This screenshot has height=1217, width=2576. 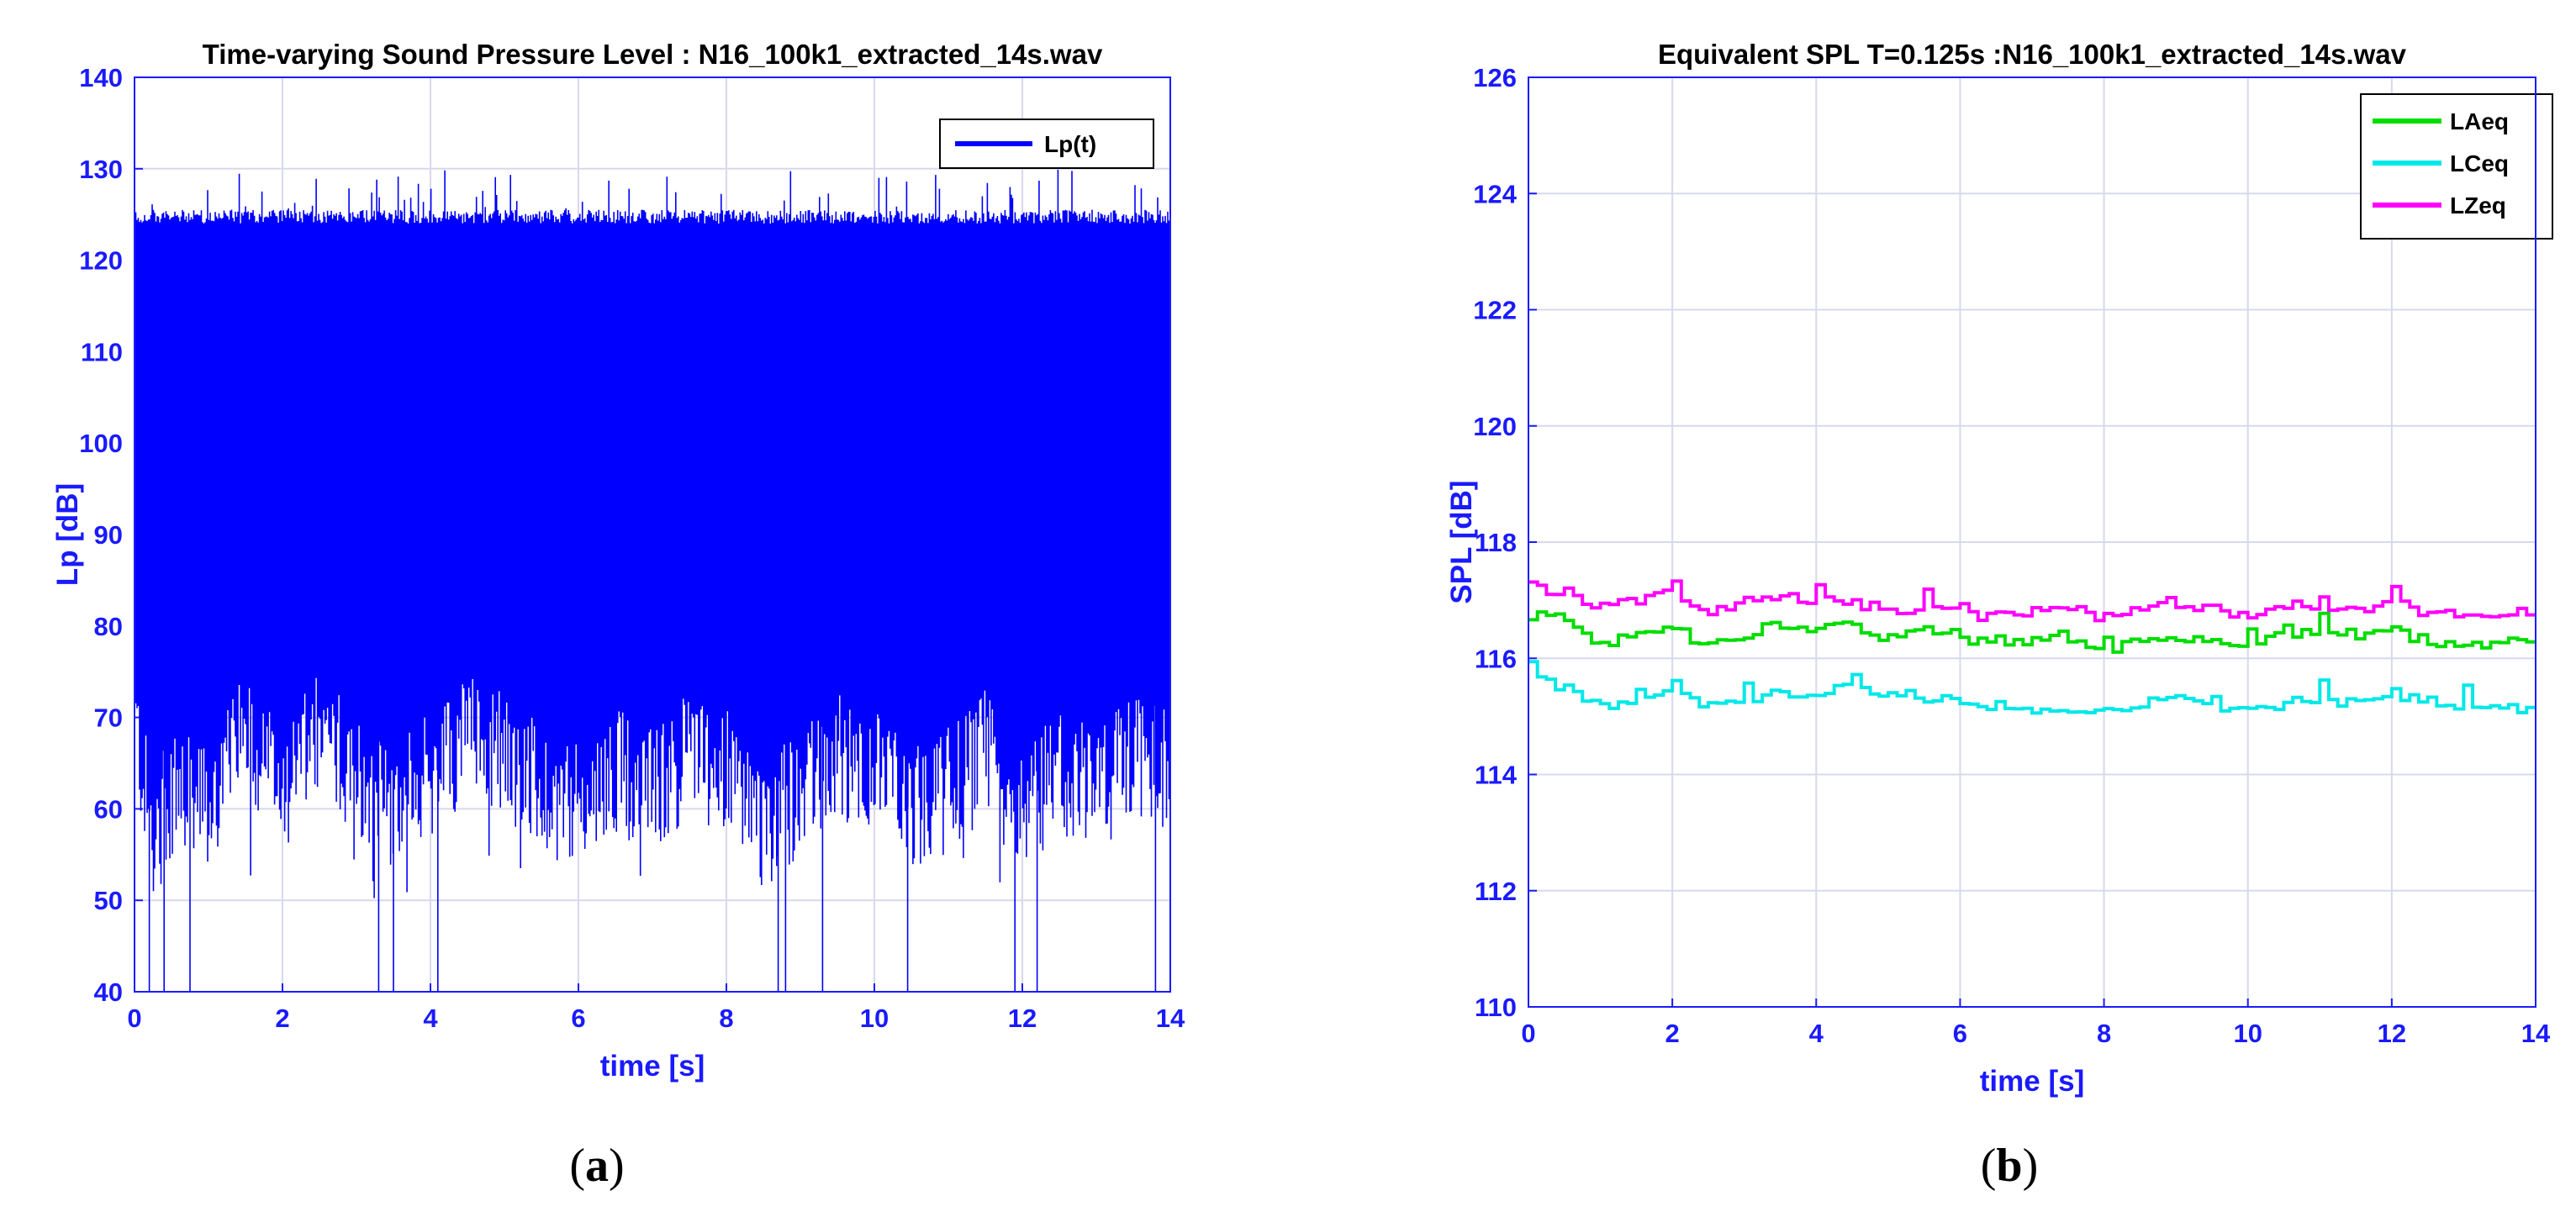 What do you see at coordinates (108, 627) in the screenshot?
I see `y-tick-label: 80` at bounding box center [108, 627].